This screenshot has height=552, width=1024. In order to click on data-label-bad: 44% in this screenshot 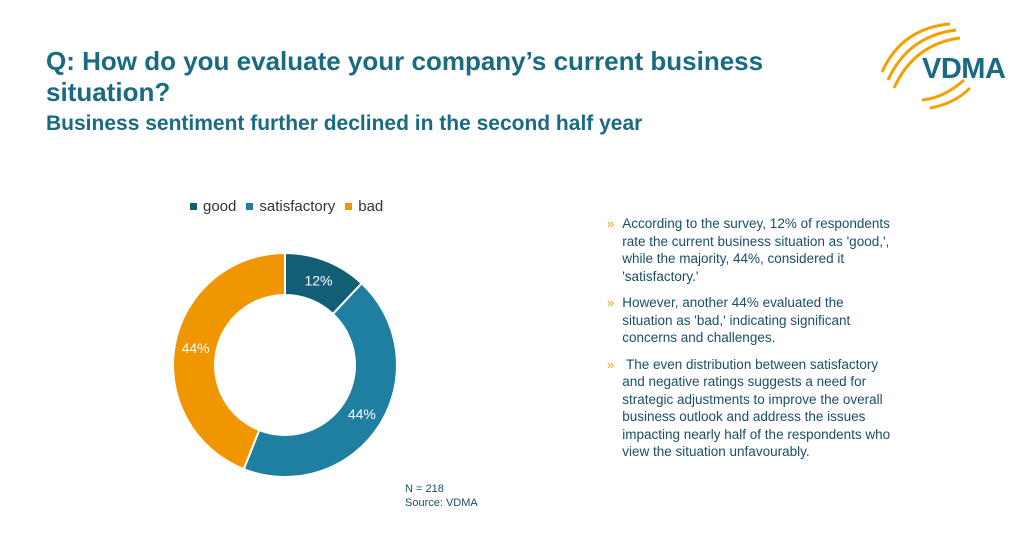, I will do `click(196, 348)`.